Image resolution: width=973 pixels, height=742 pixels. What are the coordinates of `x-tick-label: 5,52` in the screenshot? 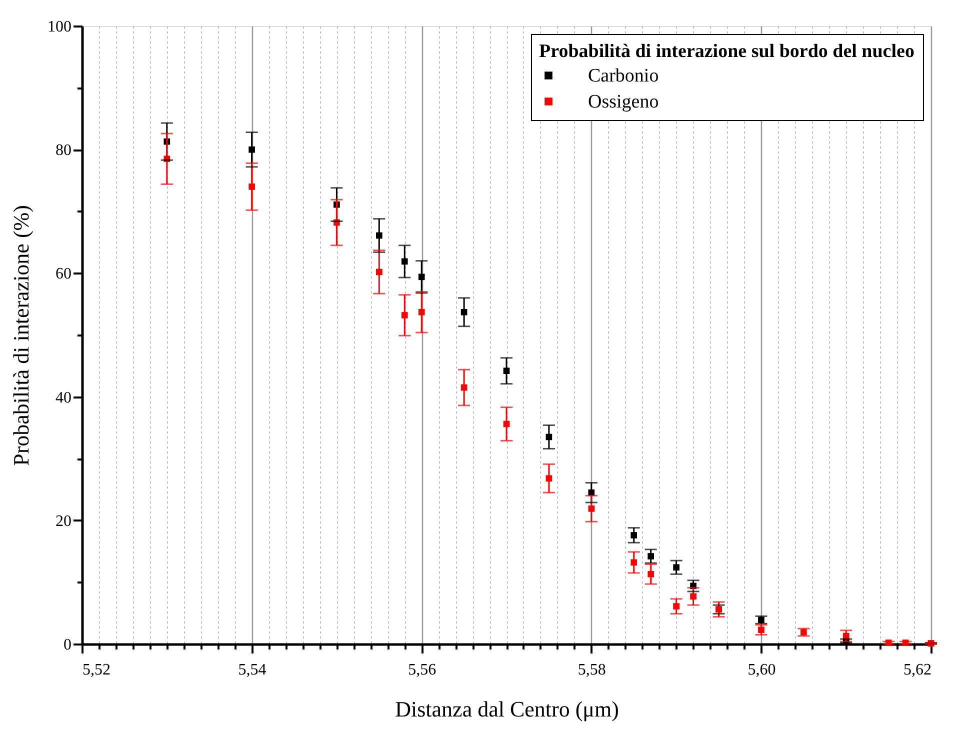 It's located at (96, 670).